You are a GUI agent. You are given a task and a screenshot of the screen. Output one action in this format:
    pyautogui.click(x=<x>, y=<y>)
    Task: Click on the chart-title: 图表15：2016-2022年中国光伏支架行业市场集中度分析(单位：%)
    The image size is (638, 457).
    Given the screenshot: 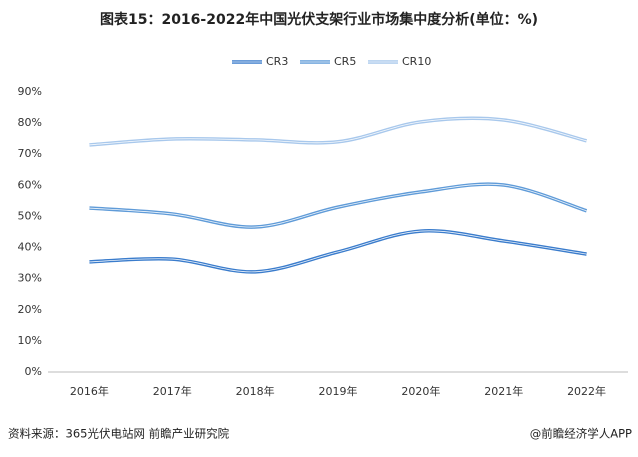 What is the action you would take?
    pyautogui.click(x=319, y=19)
    